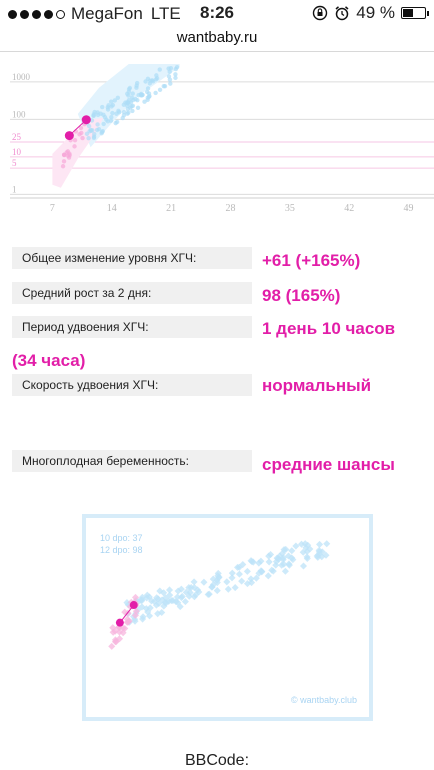  Describe the element at coordinates (121, 538) in the screenshot. I see `legend-line-1: 10 dpo: 37` at that location.